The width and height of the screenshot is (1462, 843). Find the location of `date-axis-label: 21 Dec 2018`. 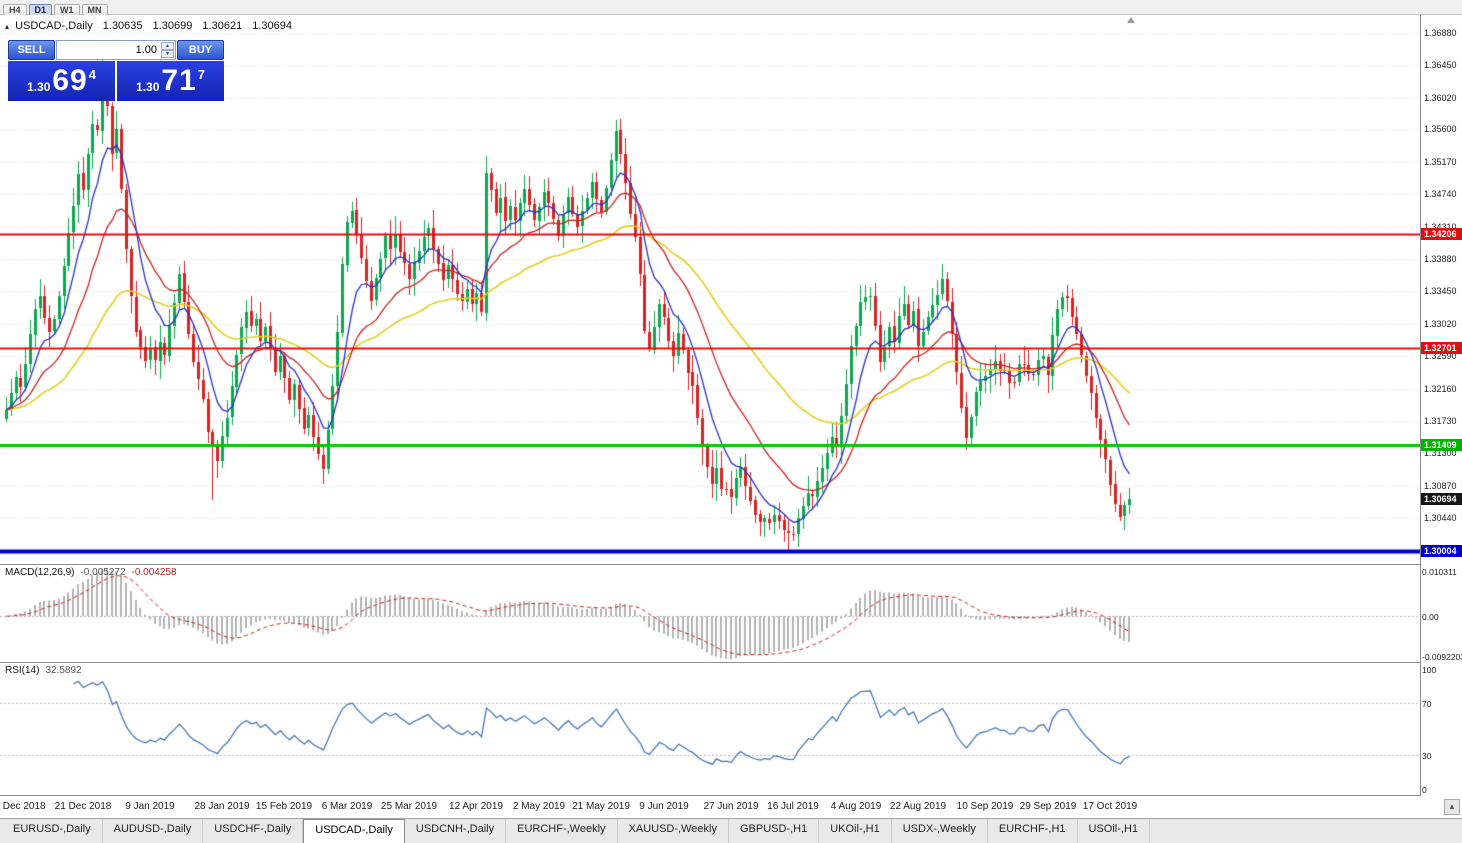

date-axis-label: 21 Dec 2018 is located at coordinates (83, 806).